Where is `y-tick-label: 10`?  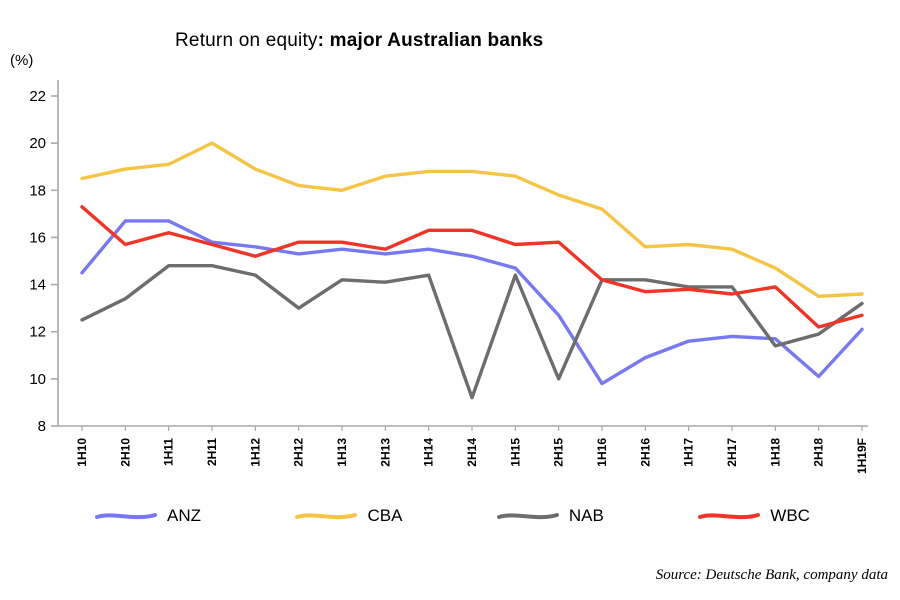 y-tick-label: 10 is located at coordinates (37, 379).